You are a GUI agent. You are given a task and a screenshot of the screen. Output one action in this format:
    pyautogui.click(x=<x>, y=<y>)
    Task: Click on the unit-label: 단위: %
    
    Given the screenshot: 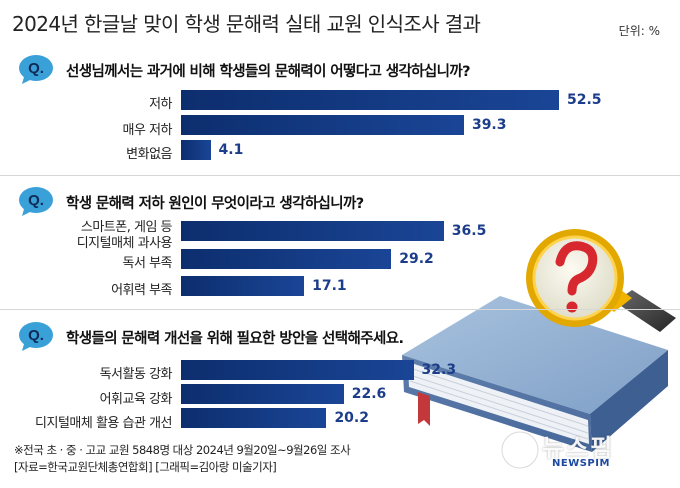 What is the action you would take?
    pyautogui.click(x=639, y=31)
    